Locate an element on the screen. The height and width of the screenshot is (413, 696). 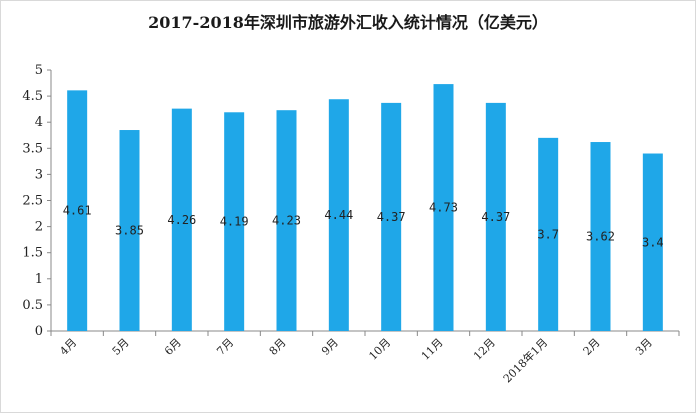
x-tick-label: 11月 is located at coordinates (432, 349).